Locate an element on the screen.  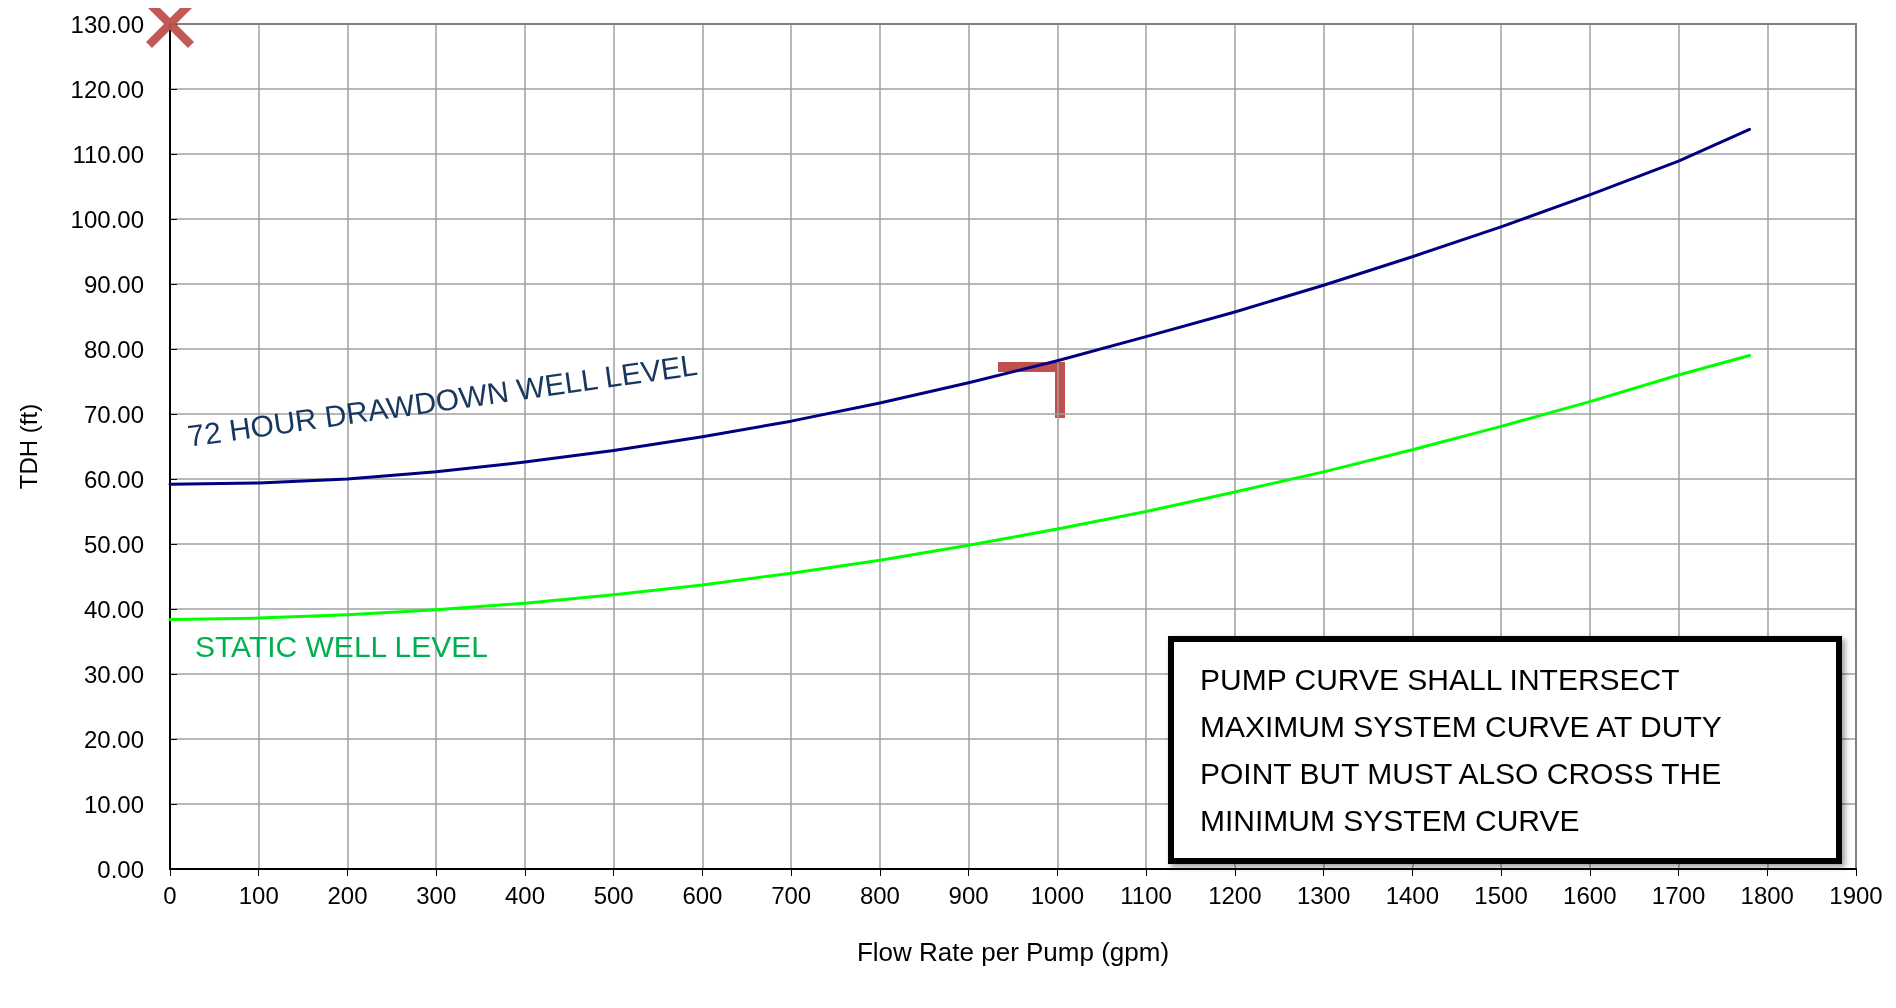
x-tick-label: 1600 is located at coordinates (1590, 895).